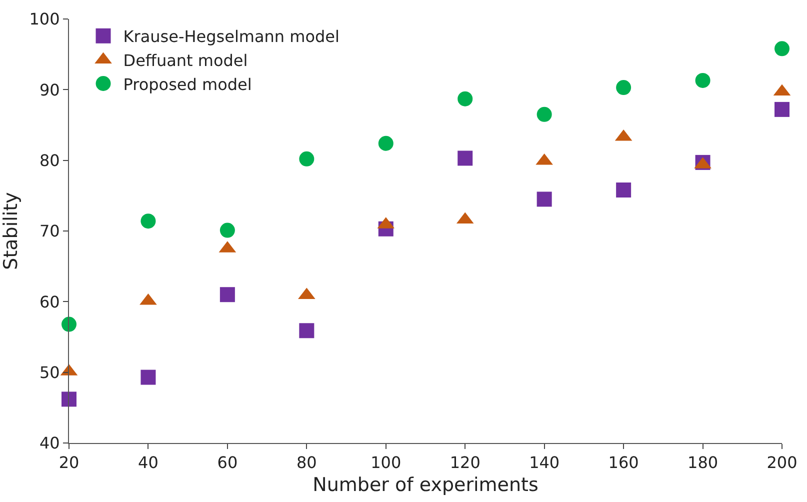 This screenshot has height=502, width=807. Describe the element at coordinates (69, 462) in the screenshot. I see `x-tick-label: 20` at that location.